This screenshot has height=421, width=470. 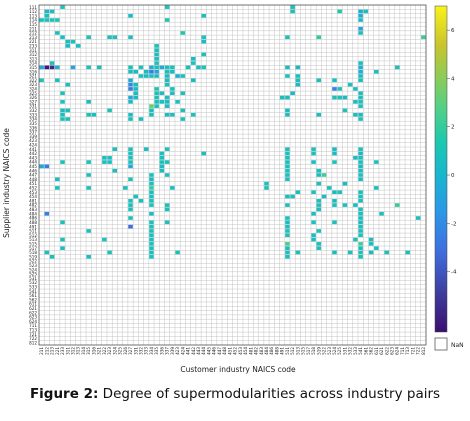 I want to click on x-tick-label: 233, so click(x=62, y=351).